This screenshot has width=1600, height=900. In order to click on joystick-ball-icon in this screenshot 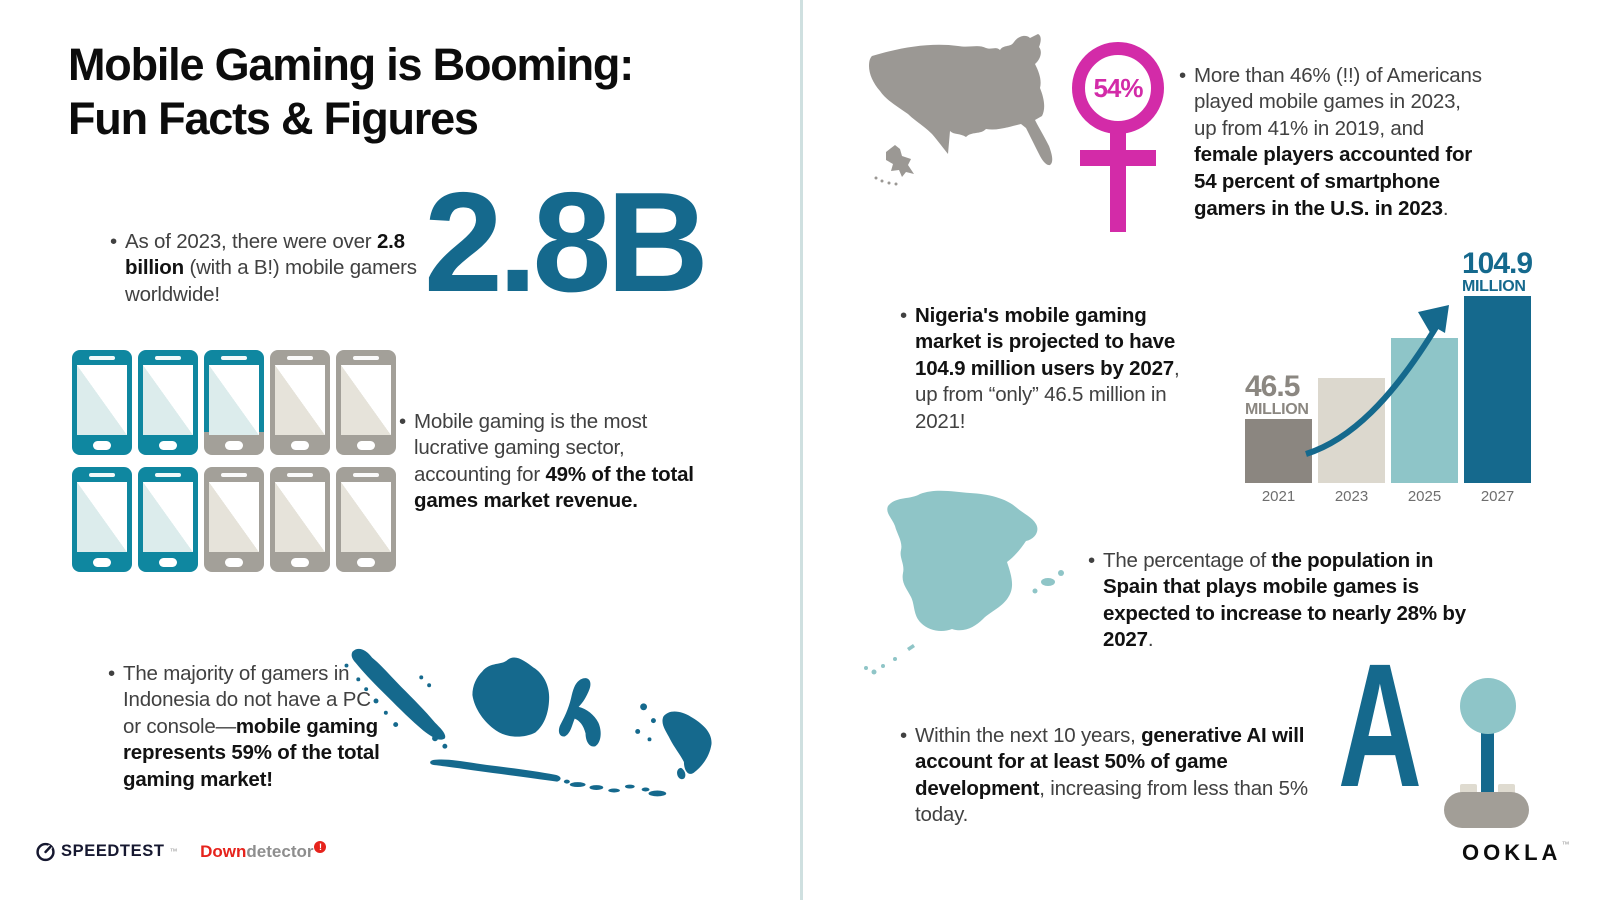, I will do `click(1488, 706)`.